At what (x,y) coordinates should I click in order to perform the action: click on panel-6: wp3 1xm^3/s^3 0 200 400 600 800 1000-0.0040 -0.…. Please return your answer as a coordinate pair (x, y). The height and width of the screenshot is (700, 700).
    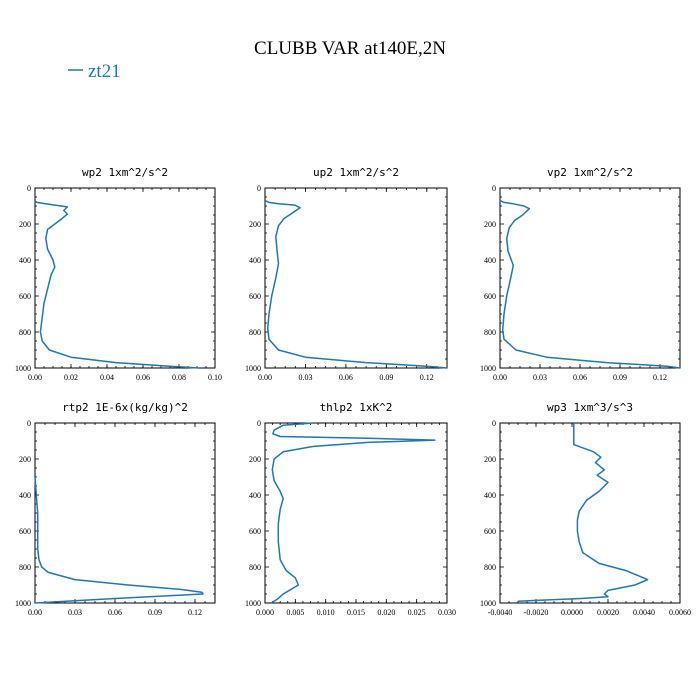
    Looking at the image, I should click on (585, 509).